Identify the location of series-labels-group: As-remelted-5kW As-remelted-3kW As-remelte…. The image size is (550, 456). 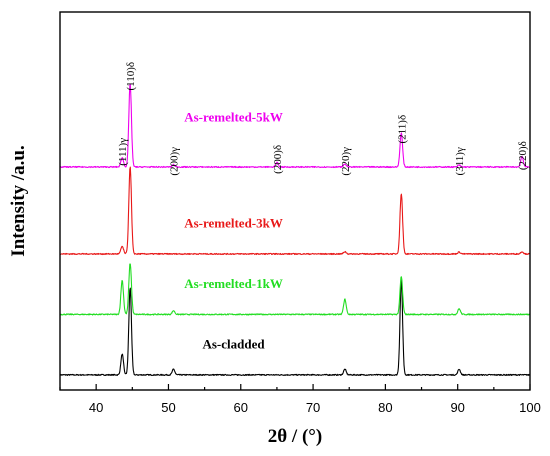
(233, 231).